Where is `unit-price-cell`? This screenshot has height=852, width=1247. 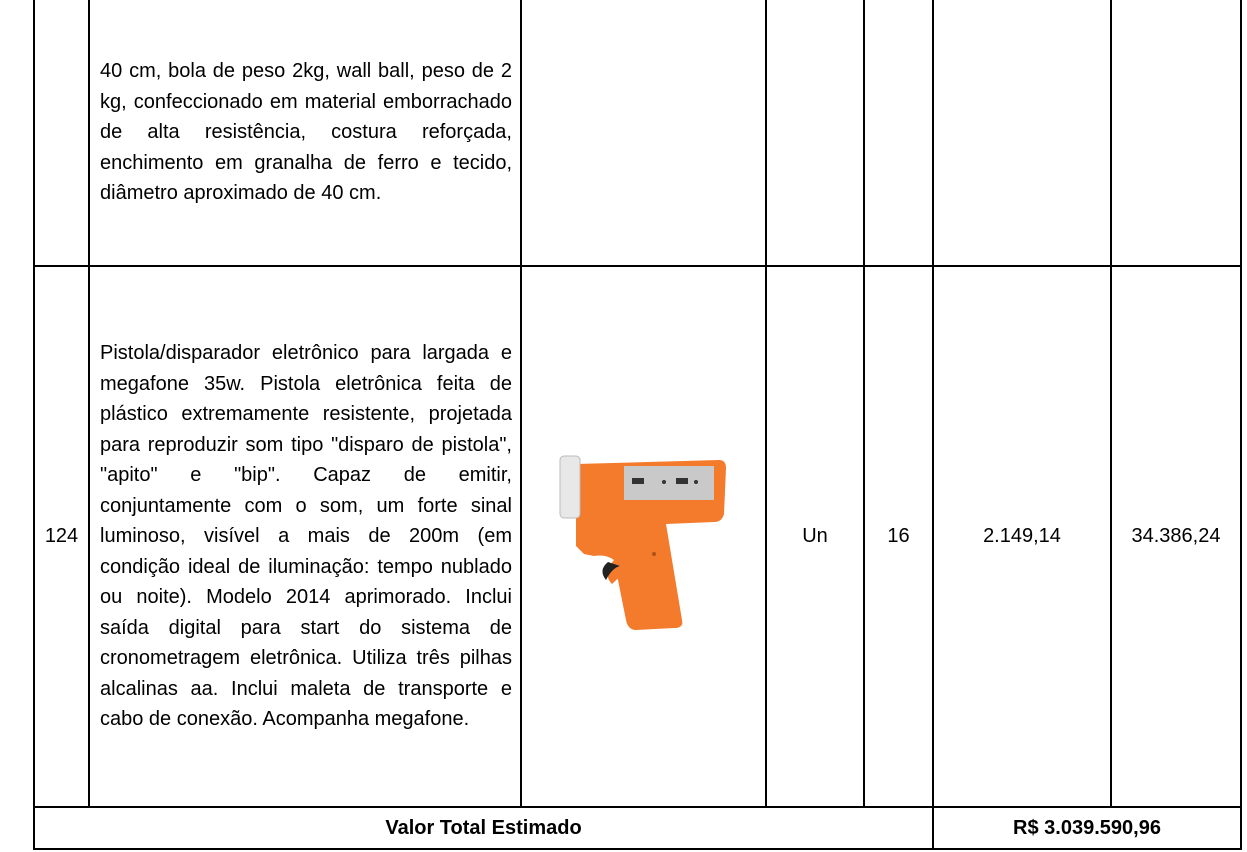
unit-price-cell is located at coordinates (1022, 133).